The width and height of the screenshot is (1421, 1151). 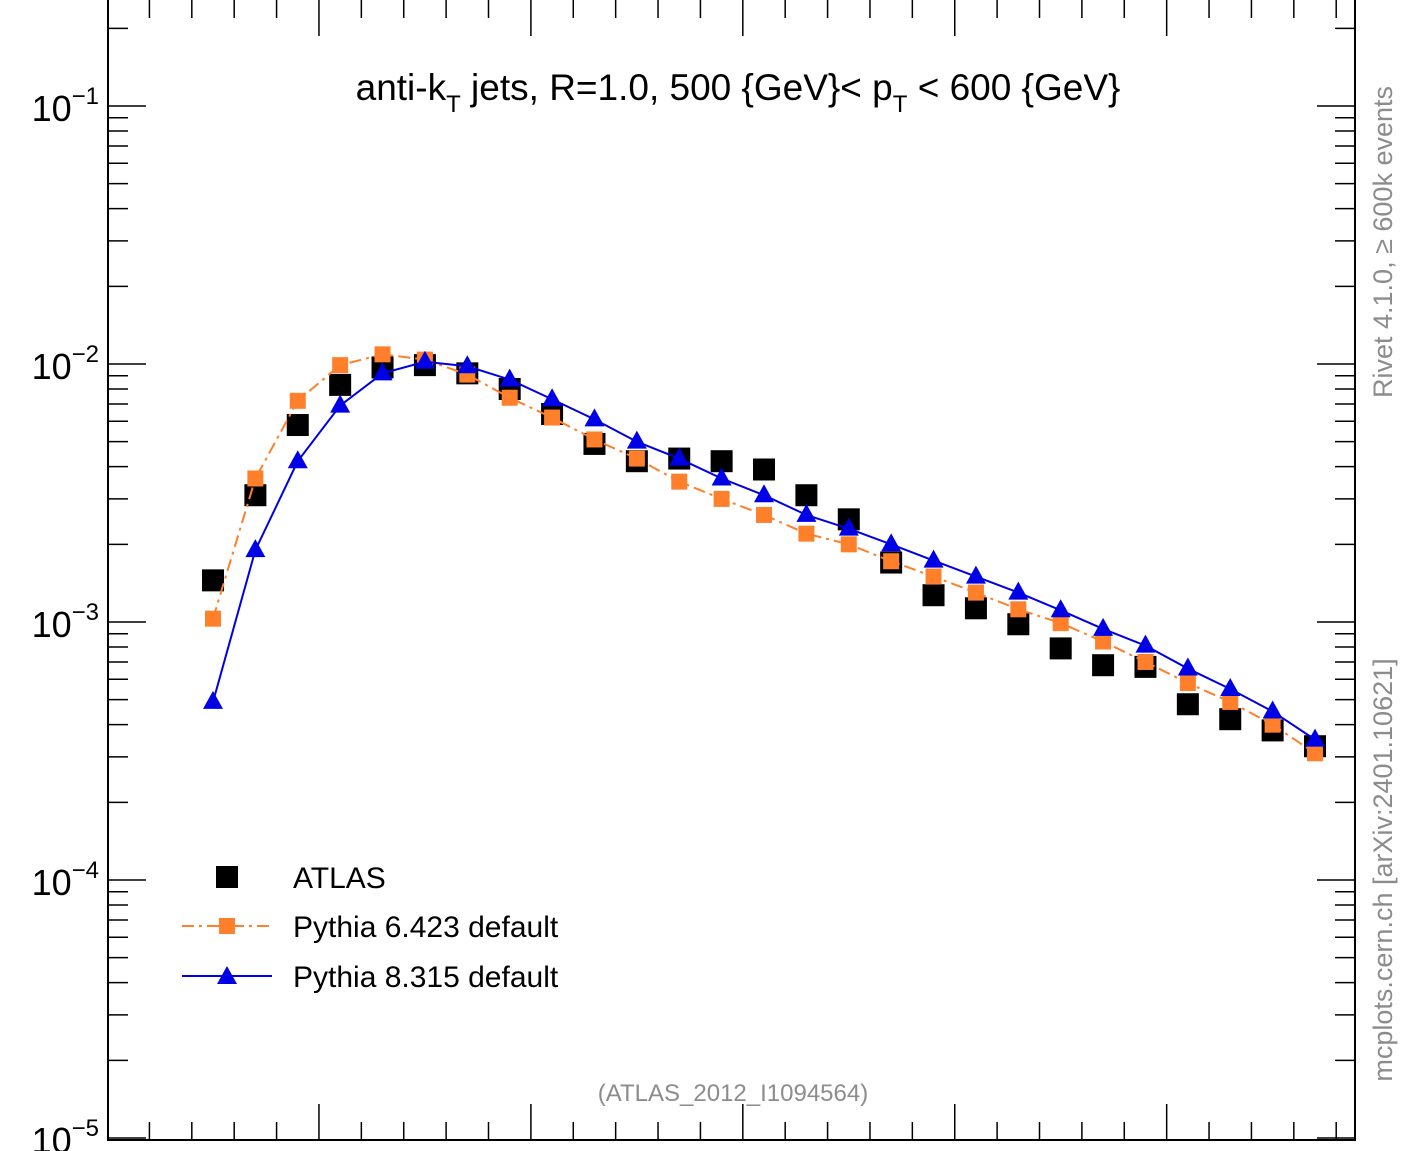 I want to click on y-tick-label: 10⁻⁴, so click(x=65, y=880).